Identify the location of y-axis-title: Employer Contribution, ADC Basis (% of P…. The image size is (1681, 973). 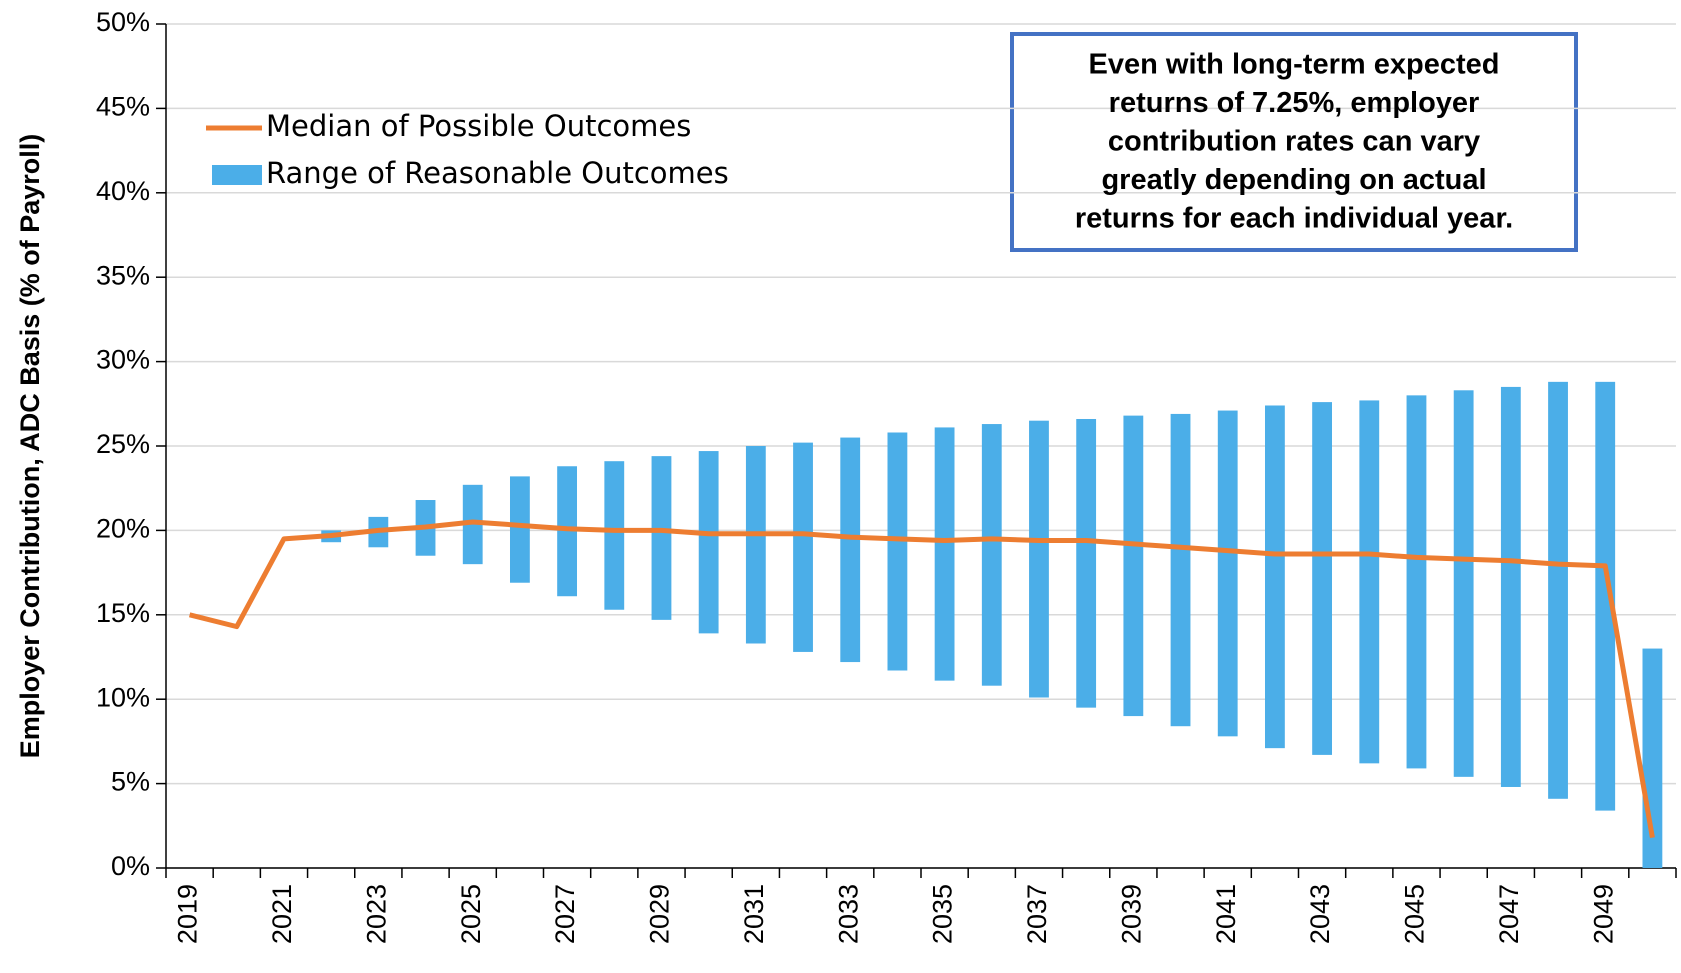
(30, 446).